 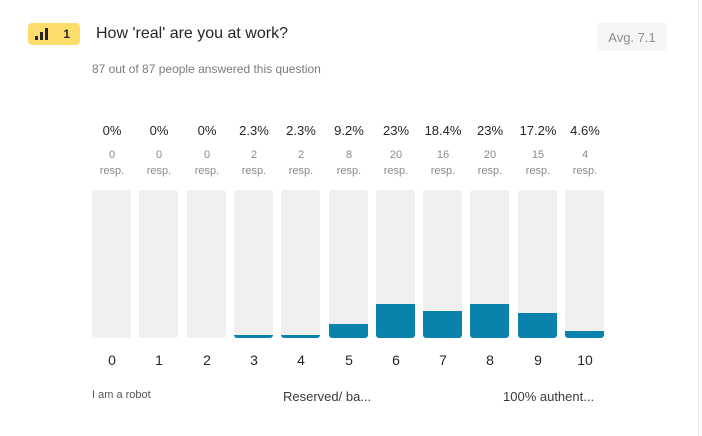 What do you see at coordinates (538, 360) in the screenshot?
I see `scale-tick-label: 9` at bounding box center [538, 360].